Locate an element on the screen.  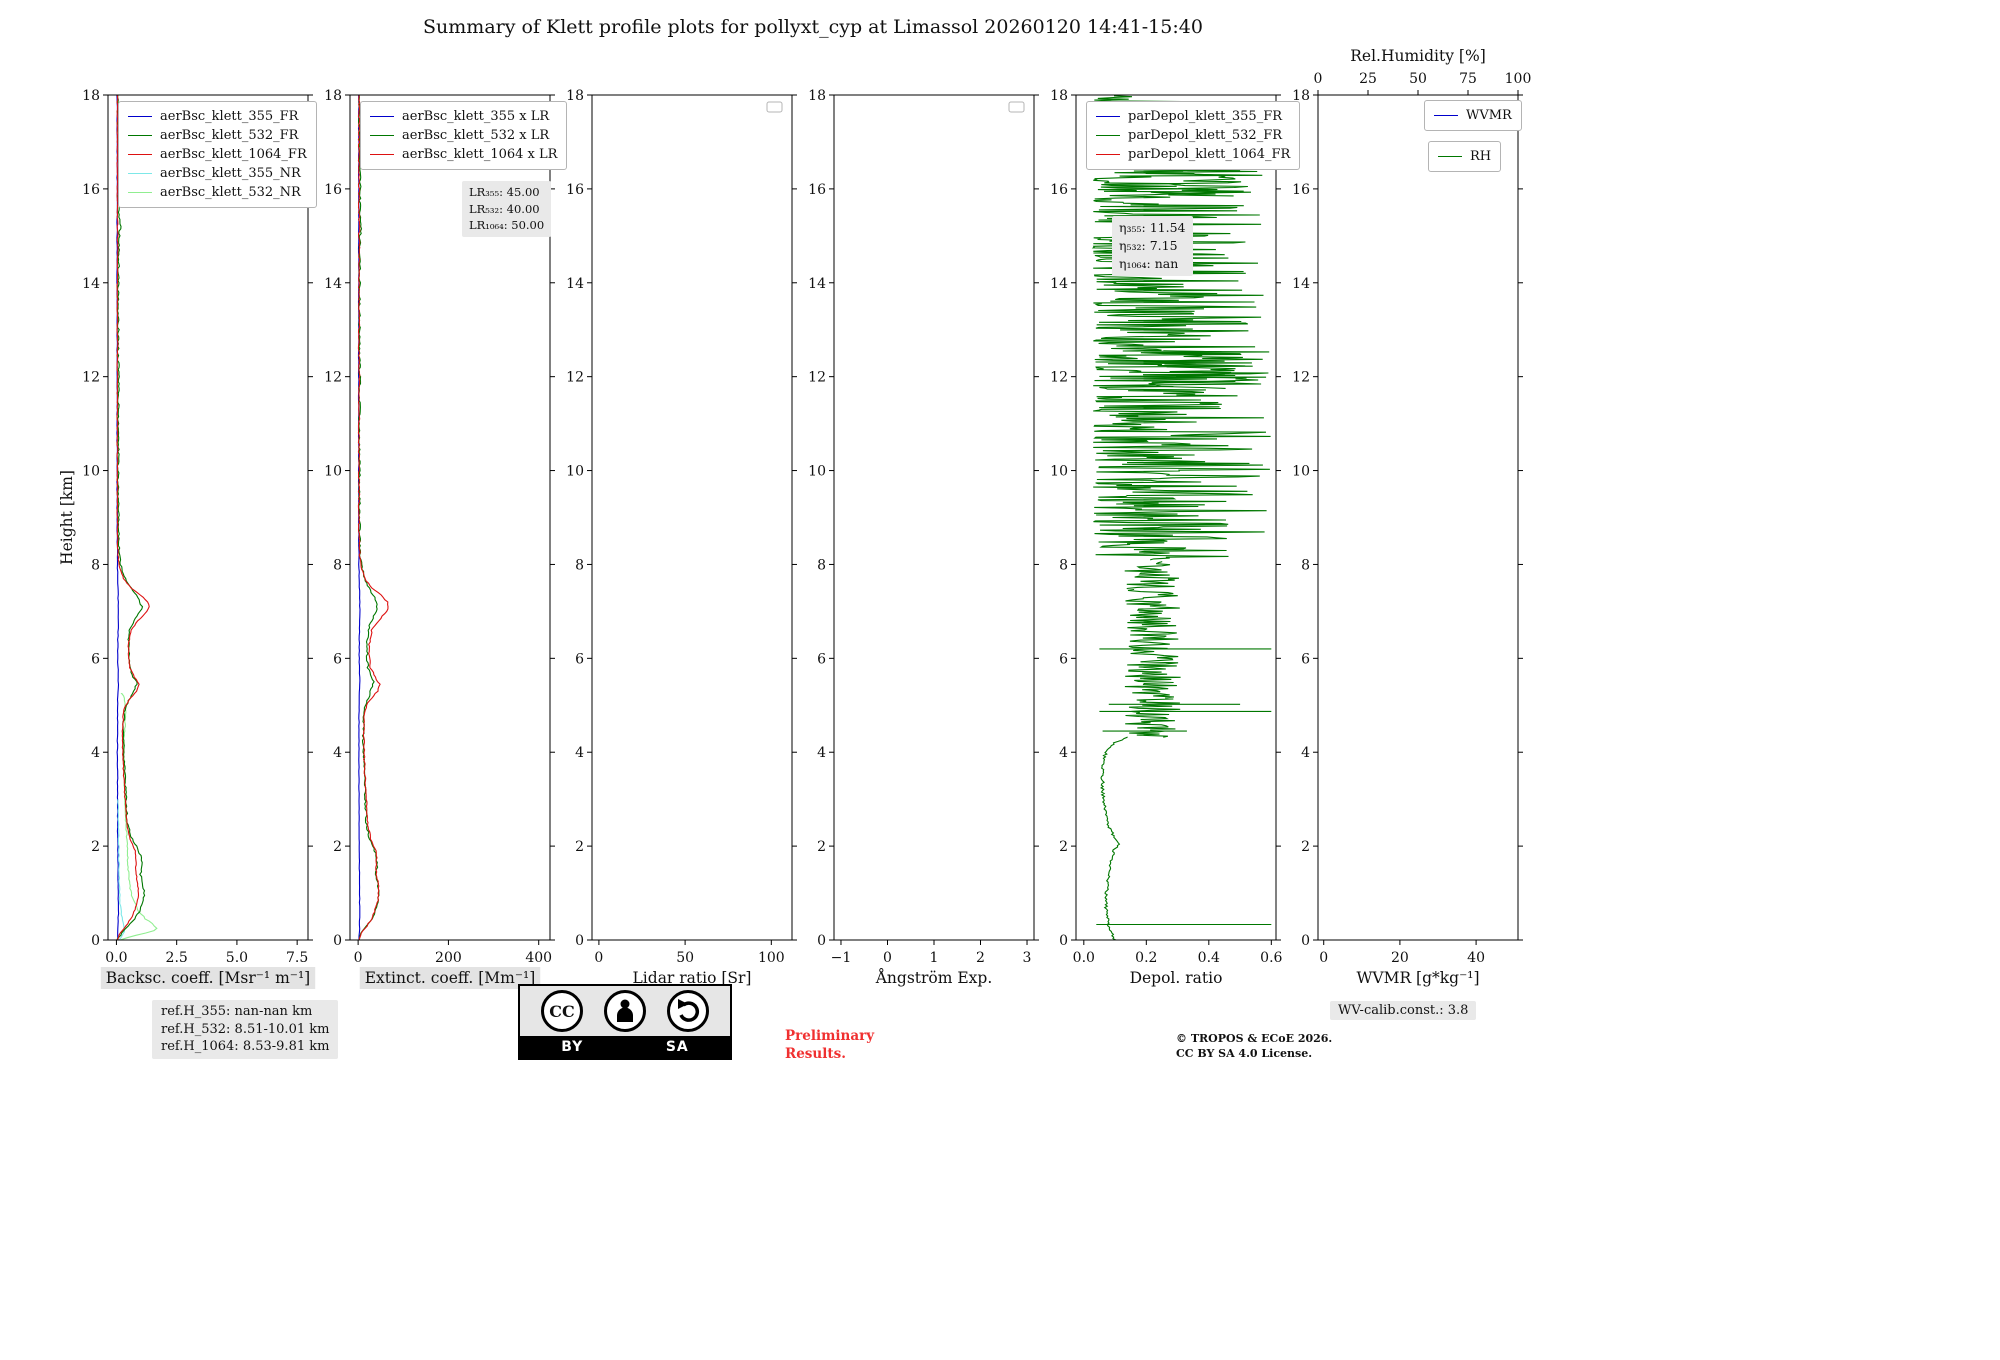
x-tick-label: 2.5 is located at coordinates (177, 958).